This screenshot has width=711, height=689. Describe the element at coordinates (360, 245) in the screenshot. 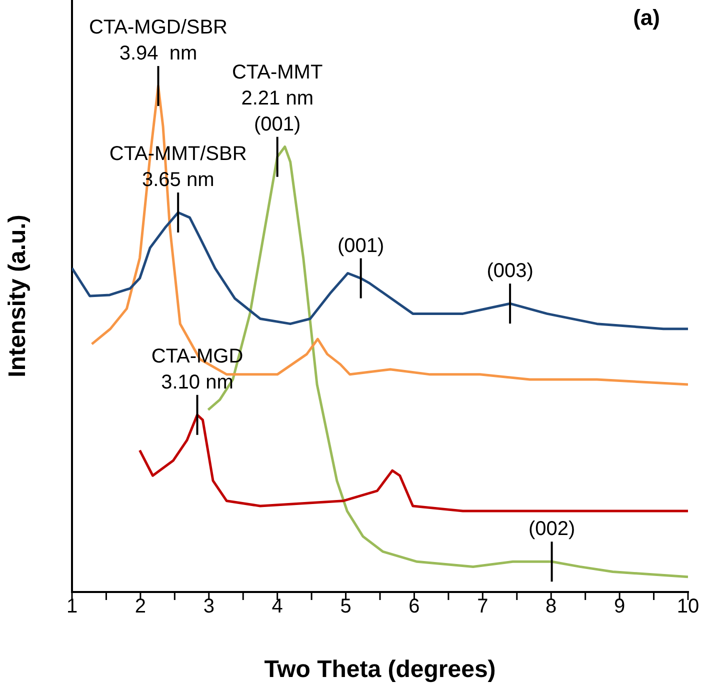

I see `annotation: (001)` at that location.